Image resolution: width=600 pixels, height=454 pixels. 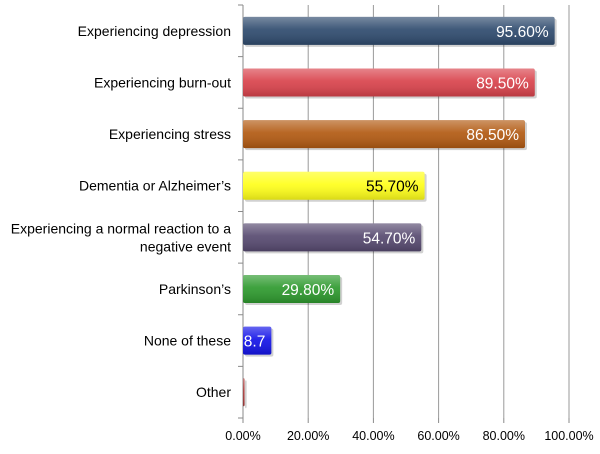 I want to click on bar-shadow, so click(x=246, y=394).